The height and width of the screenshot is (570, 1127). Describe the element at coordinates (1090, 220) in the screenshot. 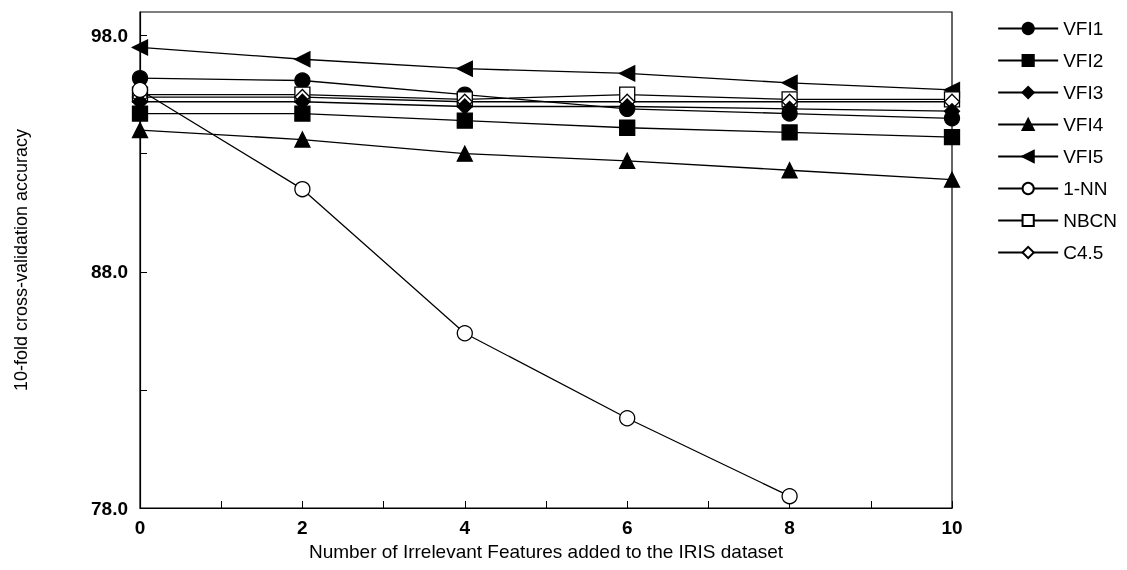

I see `legend-label: NBCN` at that location.